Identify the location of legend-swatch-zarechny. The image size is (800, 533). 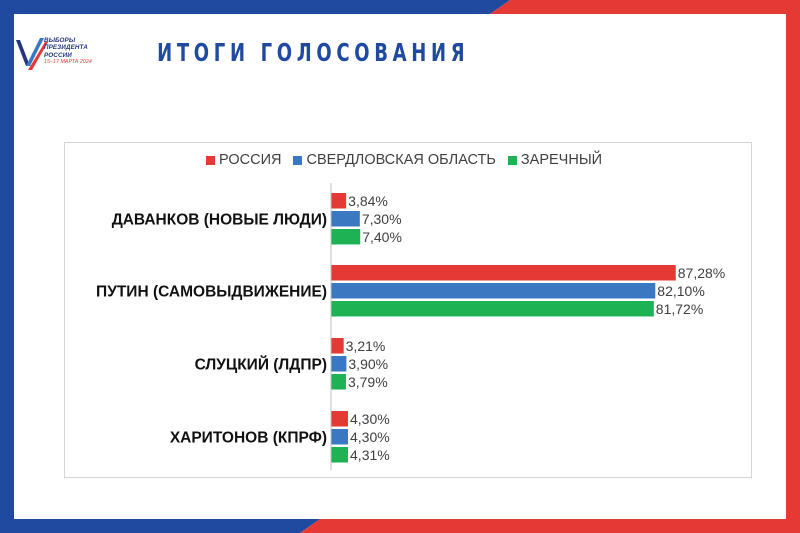
(512, 160).